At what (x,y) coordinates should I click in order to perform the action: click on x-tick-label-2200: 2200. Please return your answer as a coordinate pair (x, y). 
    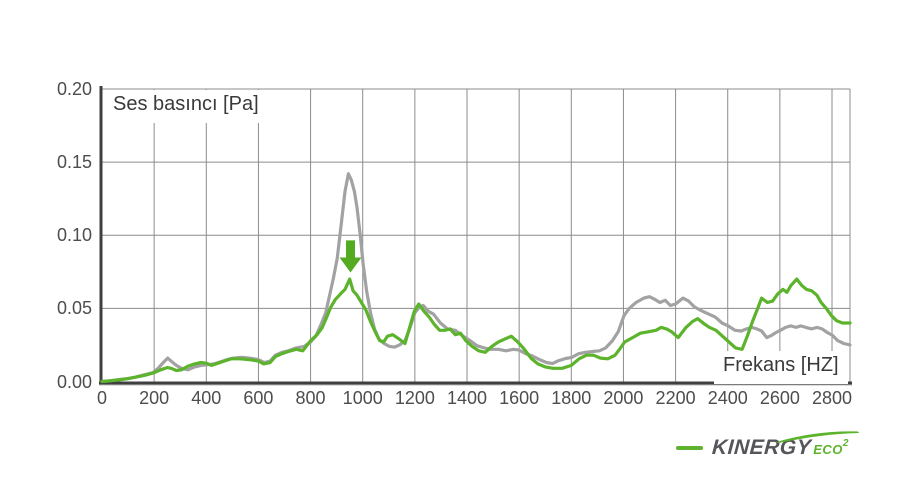
    Looking at the image, I should click on (675, 398).